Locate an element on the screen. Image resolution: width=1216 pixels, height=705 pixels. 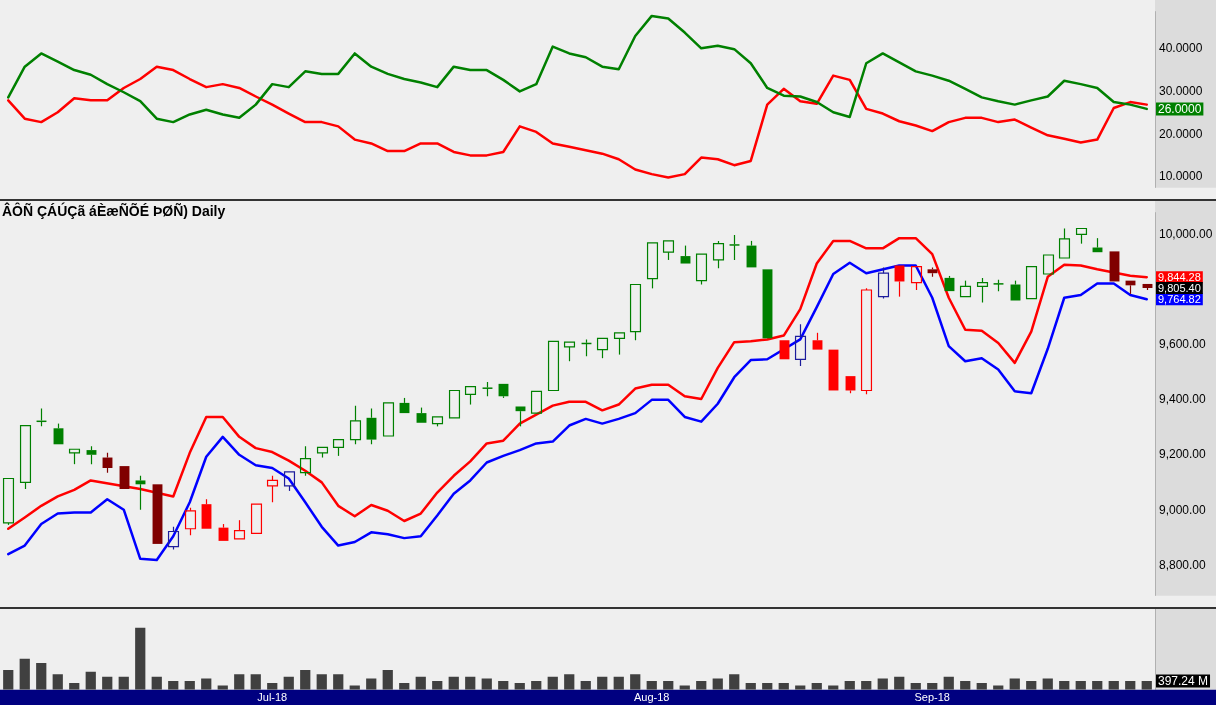
y-tick-label: 10.0000 is located at coordinates (1181, 176).